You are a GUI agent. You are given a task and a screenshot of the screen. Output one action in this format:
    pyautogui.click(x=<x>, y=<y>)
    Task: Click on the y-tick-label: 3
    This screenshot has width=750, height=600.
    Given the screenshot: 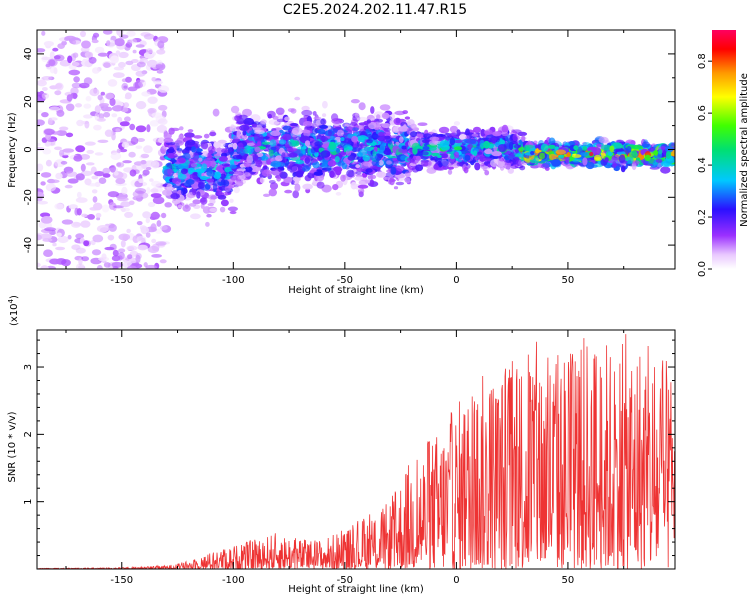 What is the action you would take?
    pyautogui.click(x=28, y=367)
    